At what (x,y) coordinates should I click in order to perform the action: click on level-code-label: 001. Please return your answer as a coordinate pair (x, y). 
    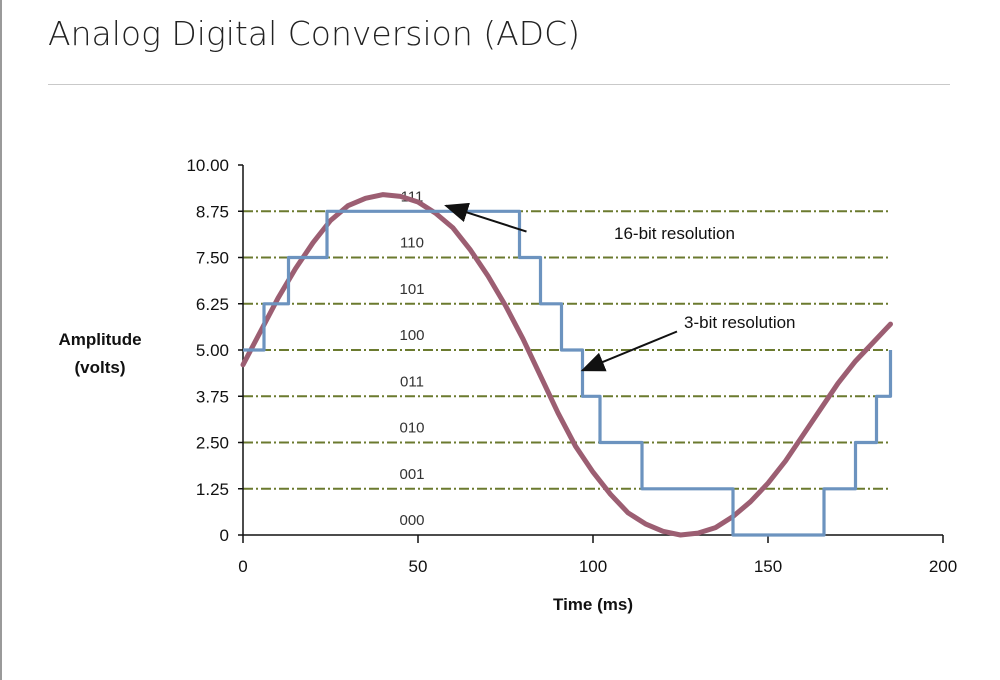
    Looking at the image, I should click on (411, 474).